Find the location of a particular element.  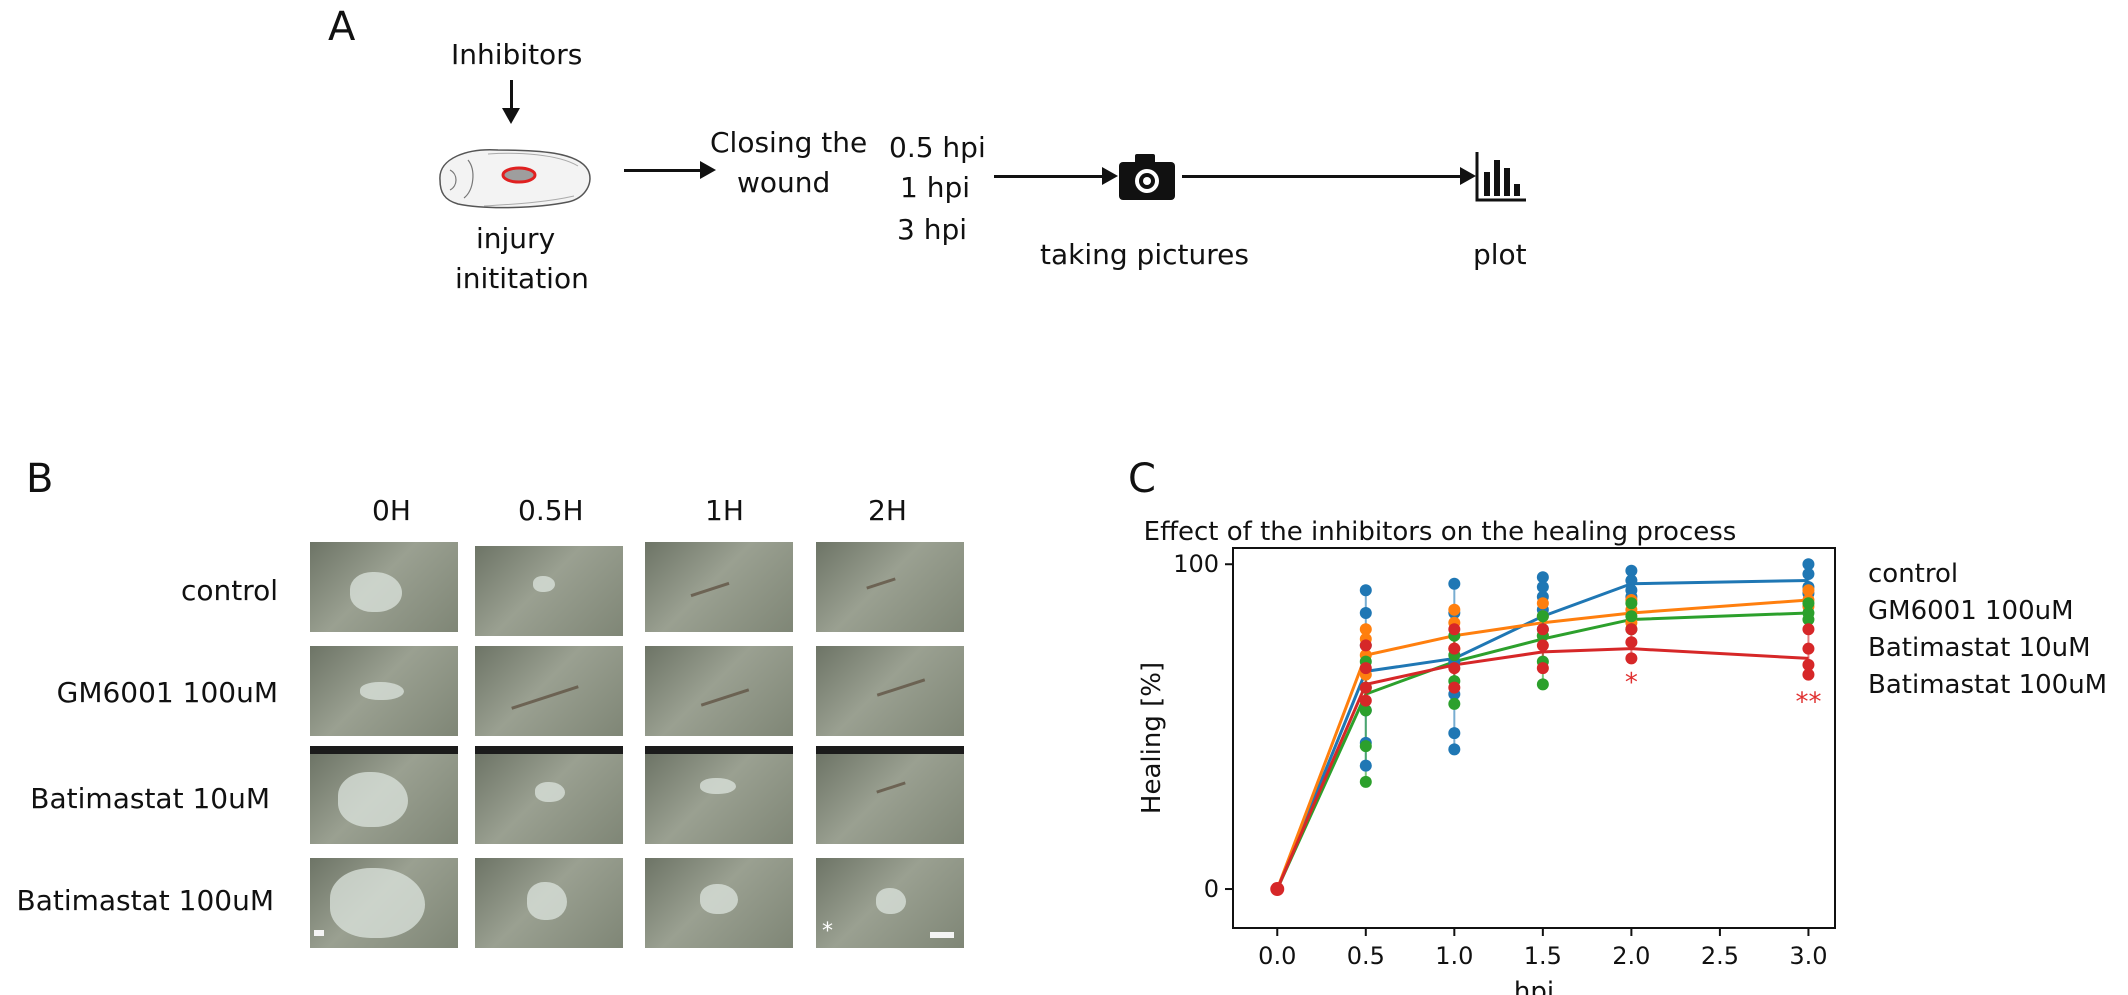

x-tick-label: 1.0 is located at coordinates (1454, 956).